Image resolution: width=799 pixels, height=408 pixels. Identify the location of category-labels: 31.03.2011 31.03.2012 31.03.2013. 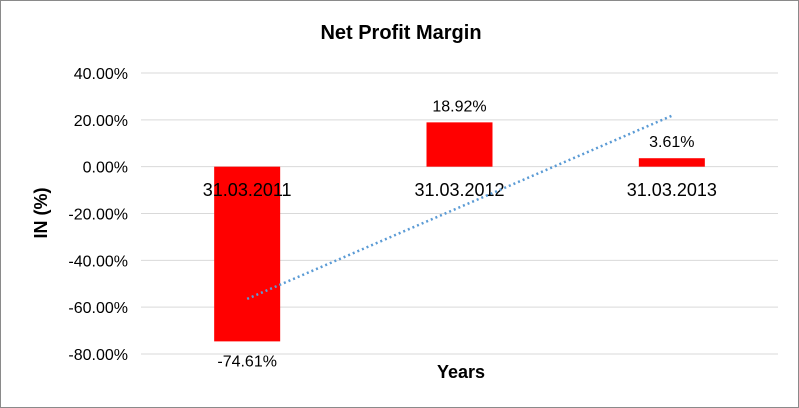
(460, 190).